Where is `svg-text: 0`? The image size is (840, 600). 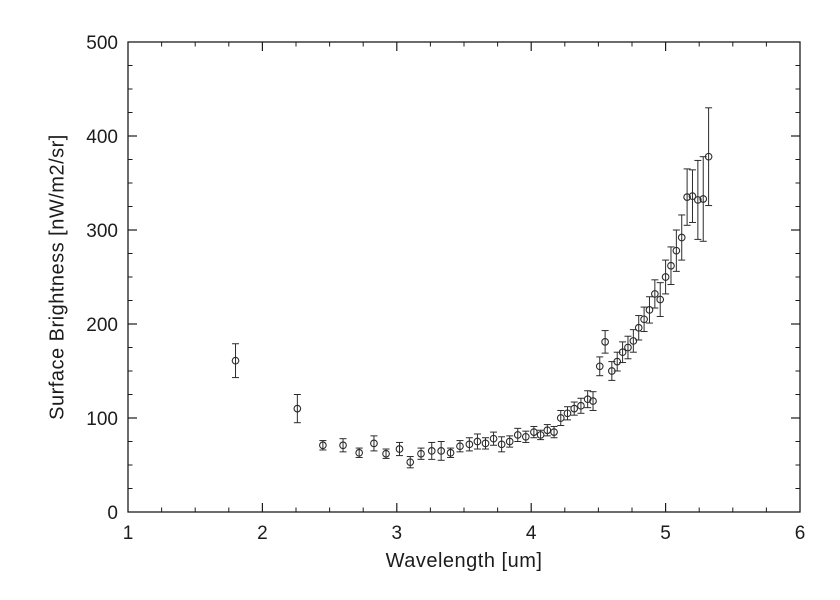
svg-text: 0 is located at coordinates (112, 513).